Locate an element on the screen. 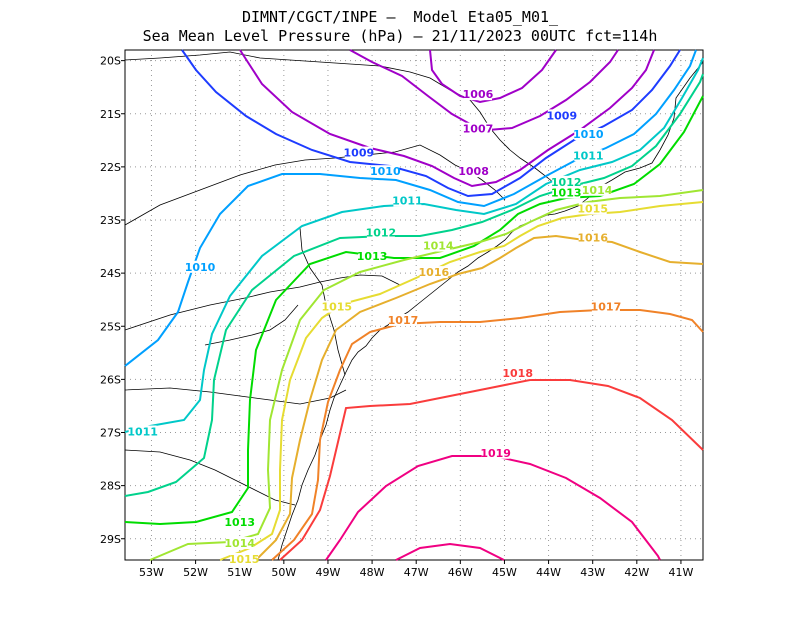 Image resolution: width=800 pixels, height=618 pixels. longitude-tick-label: 45W is located at coordinates (504, 572).